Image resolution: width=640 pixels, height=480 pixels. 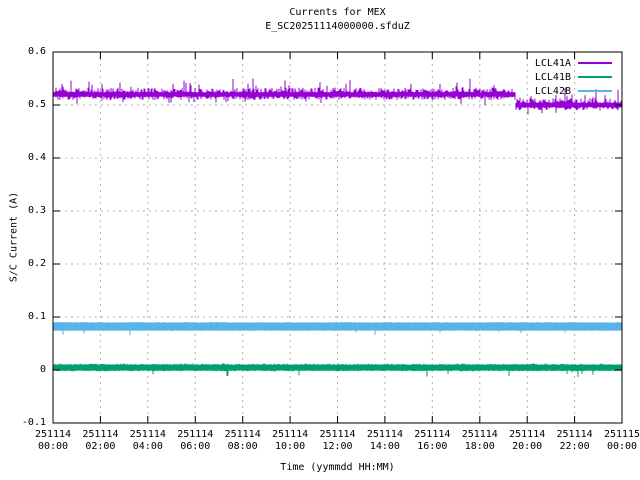 What do you see at coordinates (53, 440) in the screenshot?
I see `x-tick-label: 251114 00:00` at bounding box center [53, 440].